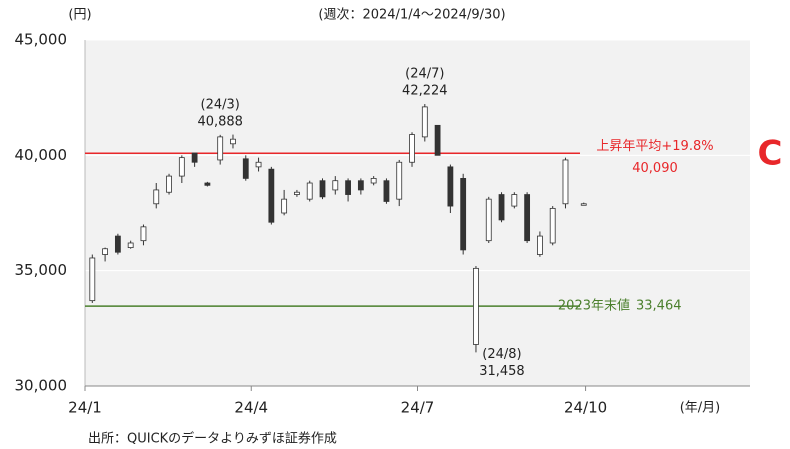 The height and width of the screenshot is (449, 790). Describe the element at coordinates (585, 408) in the screenshot. I see `x-tick-label: 24/10` at that location.